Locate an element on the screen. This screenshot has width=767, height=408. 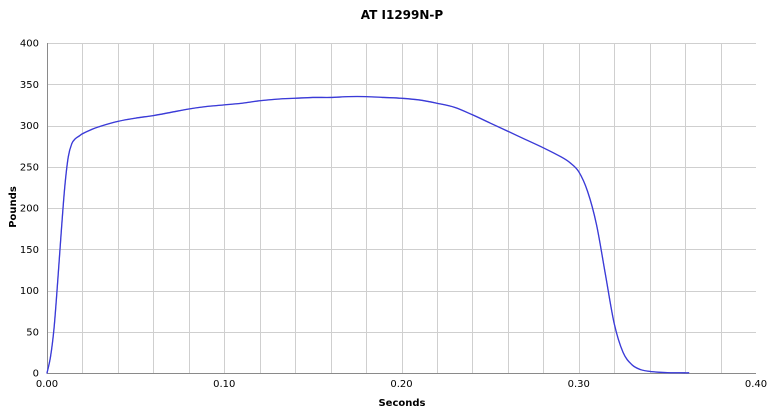
y-tick-label: 350 is located at coordinates (29, 85).